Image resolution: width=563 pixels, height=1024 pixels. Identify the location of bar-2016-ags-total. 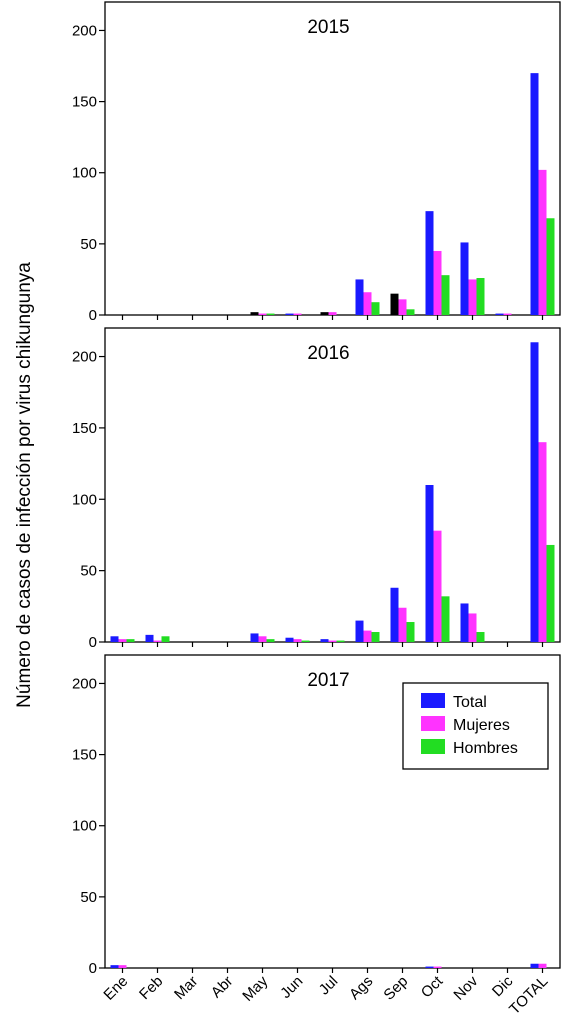
(359, 631).